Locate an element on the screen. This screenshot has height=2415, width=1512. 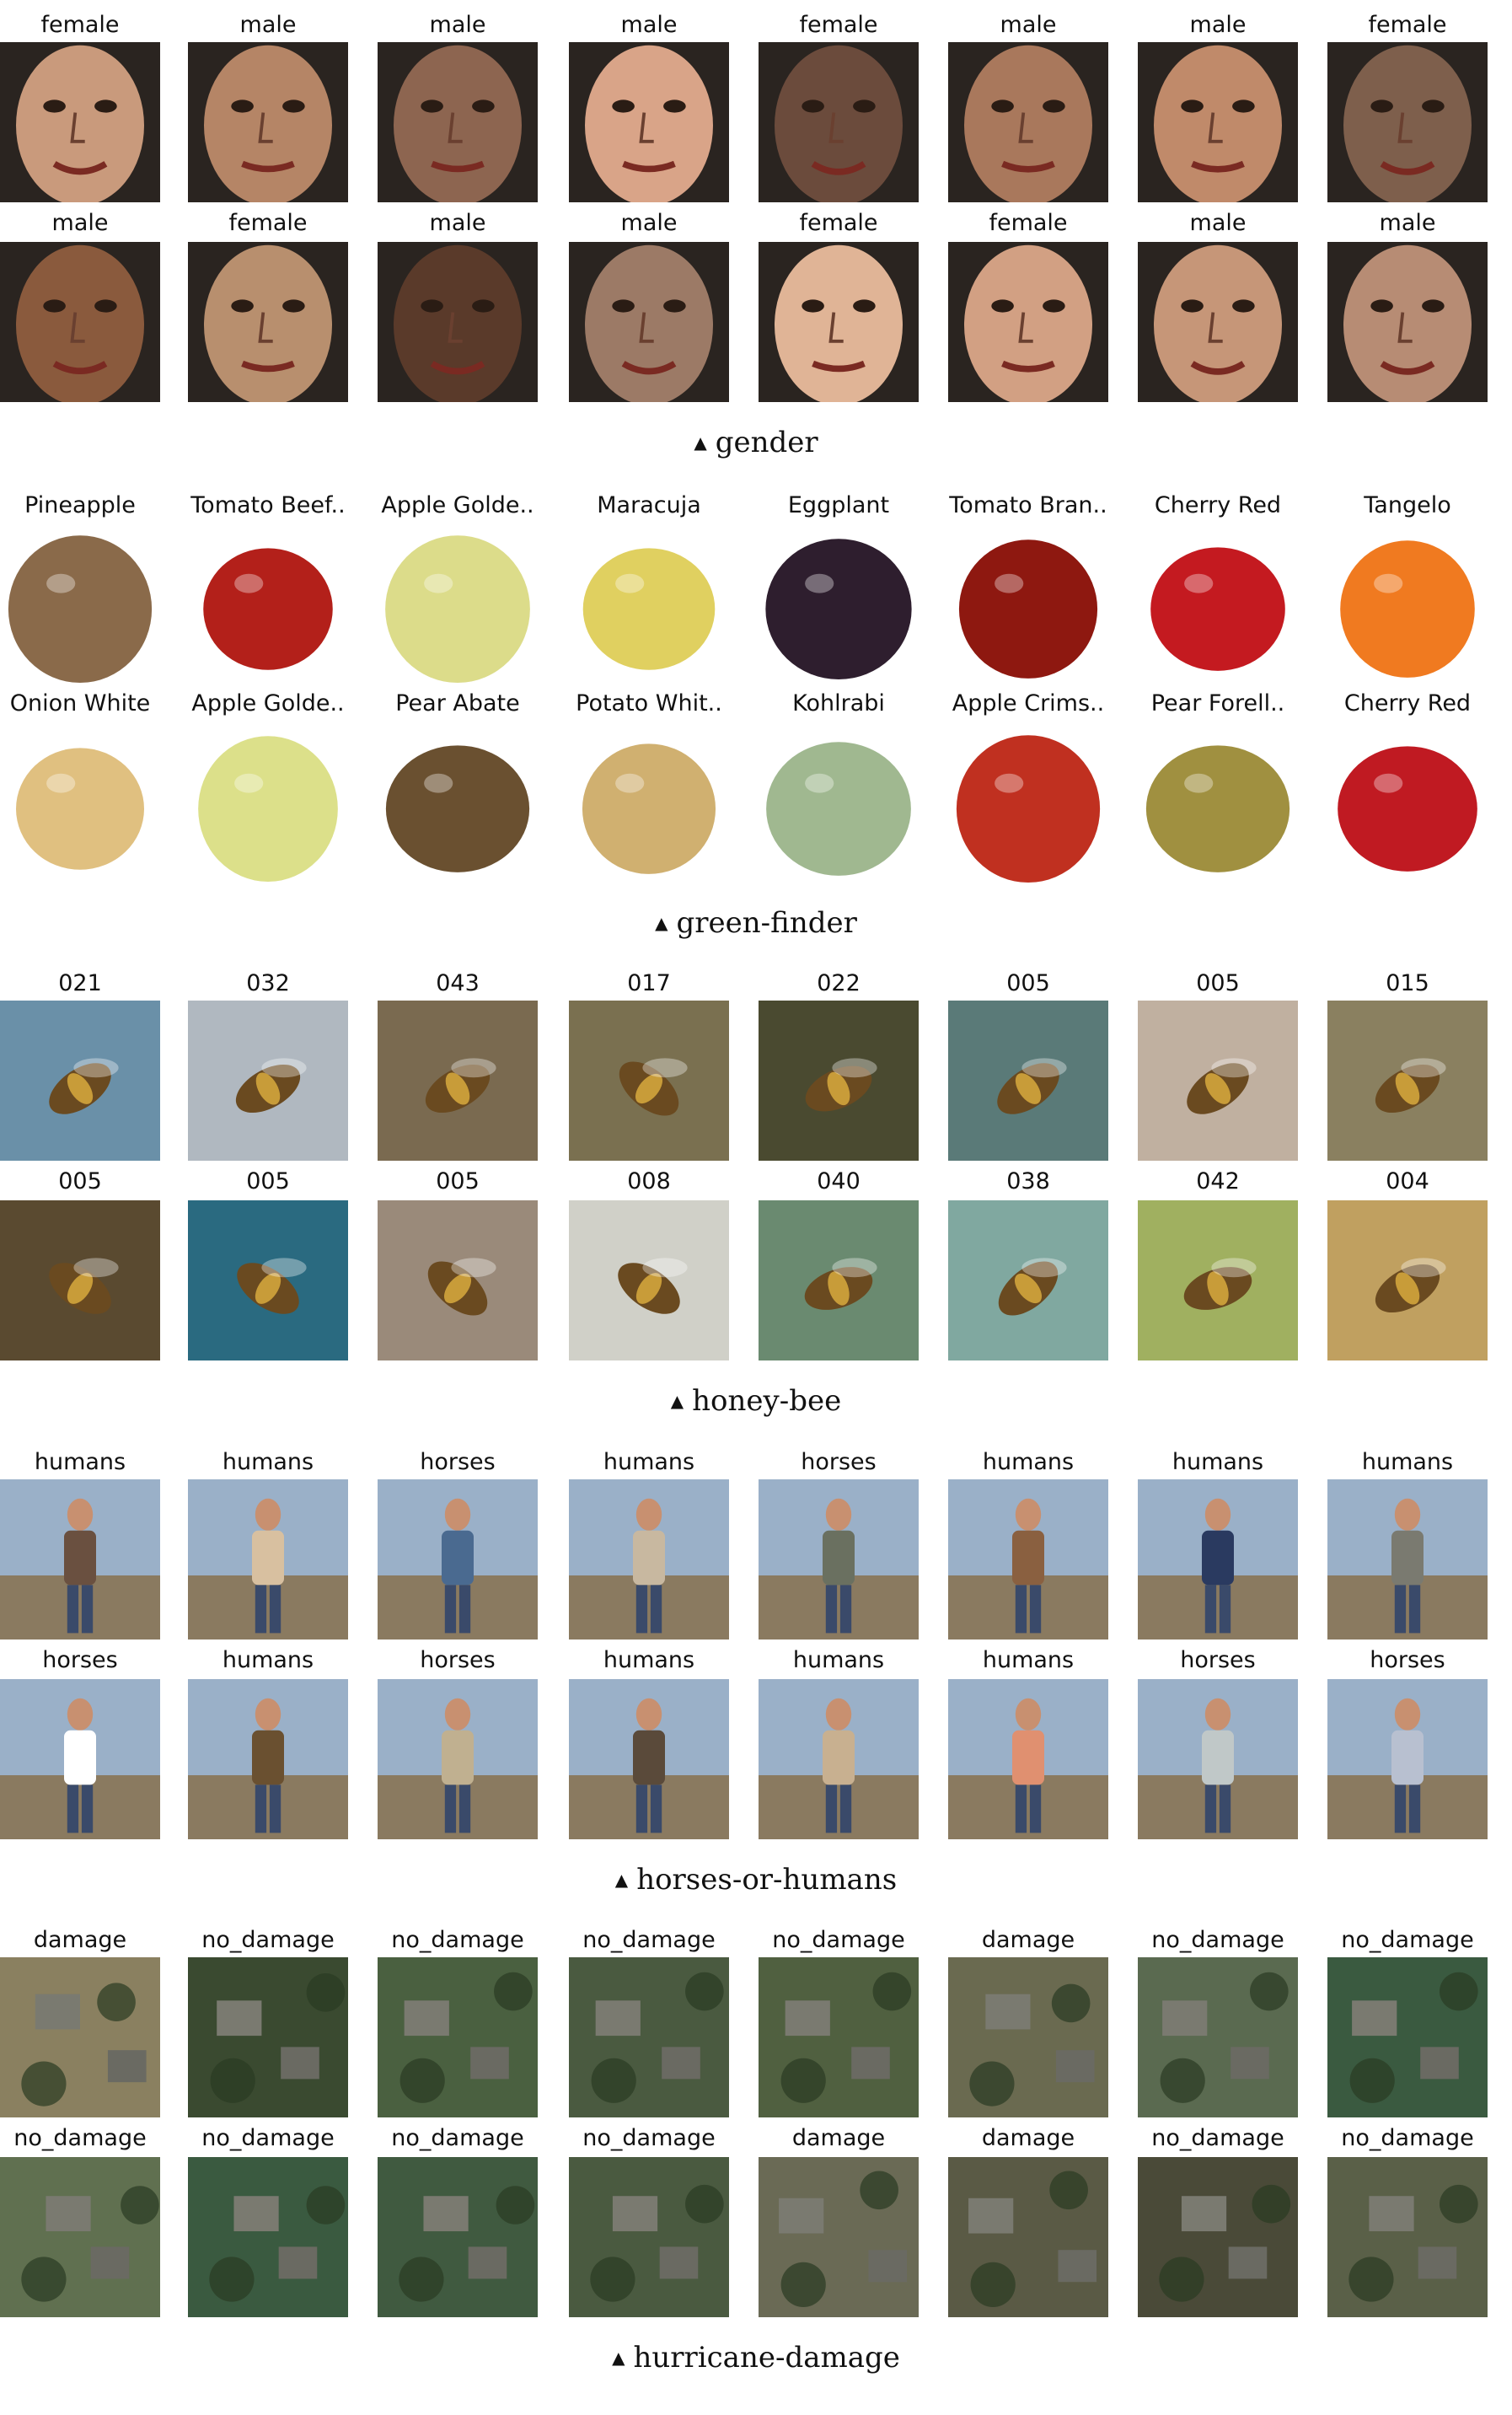
caption-text: horses-or-humans is located at coordinates (767, 1880).